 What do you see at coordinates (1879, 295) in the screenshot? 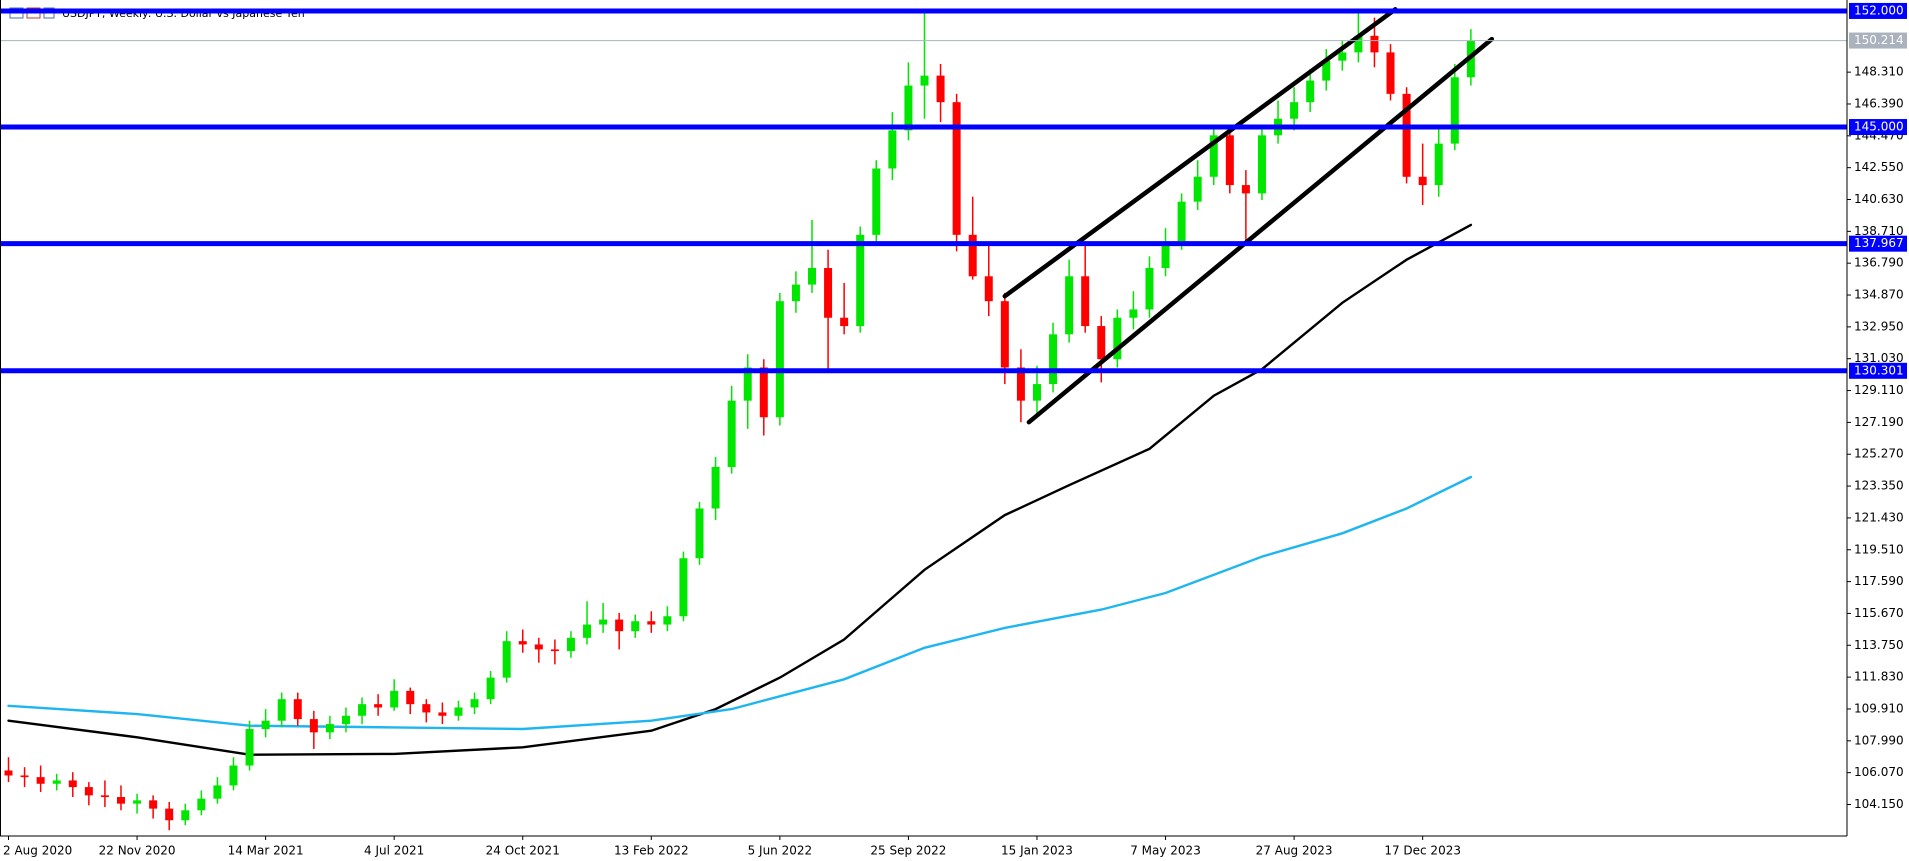
I see `y-tick-label: 134.870` at bounding box center [1879, 295].